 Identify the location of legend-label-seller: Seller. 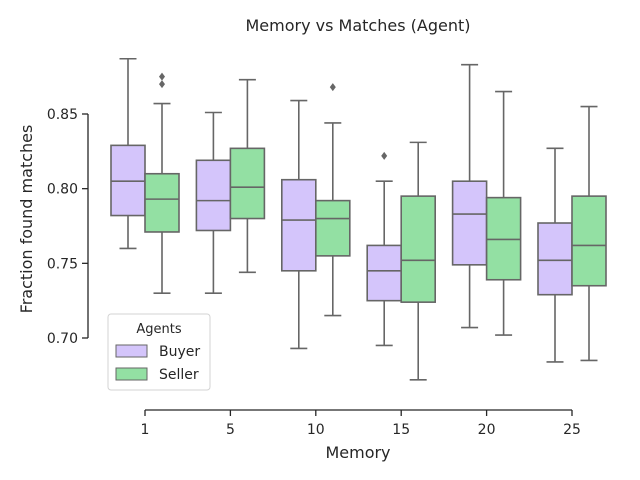
(179, 375).